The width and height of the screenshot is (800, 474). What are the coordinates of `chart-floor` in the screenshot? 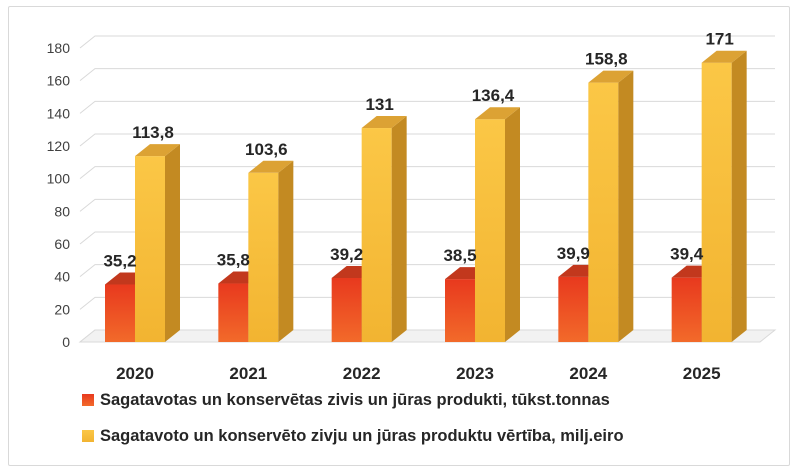 It's located at (427, 336).